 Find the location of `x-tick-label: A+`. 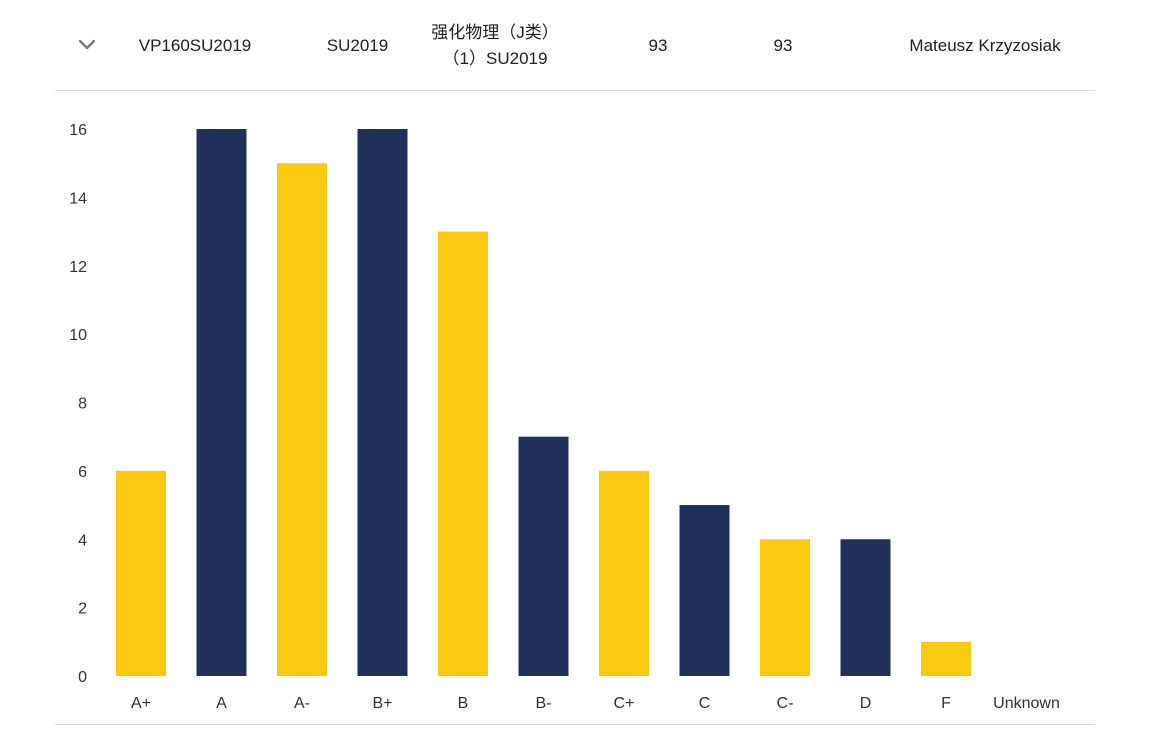

x-tick-label: A+ is located at coordinates (141, 703).